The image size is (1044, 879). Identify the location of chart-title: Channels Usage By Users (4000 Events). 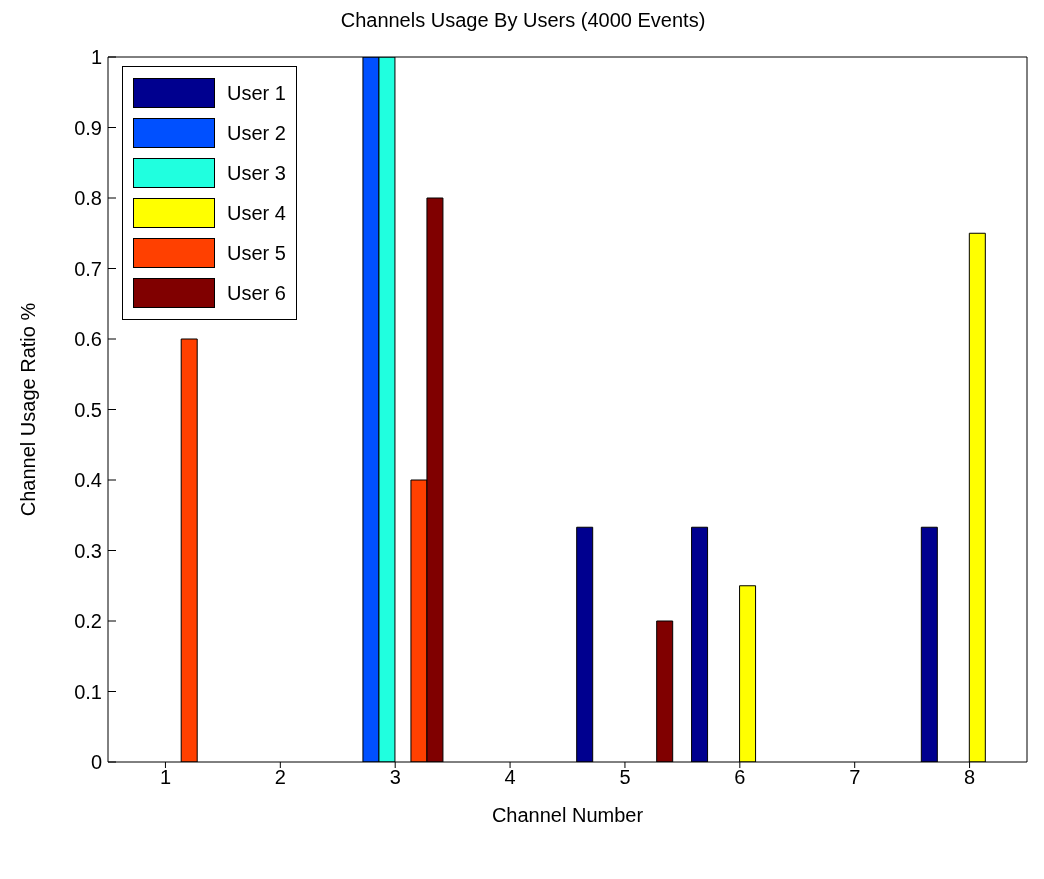
(523, 20).